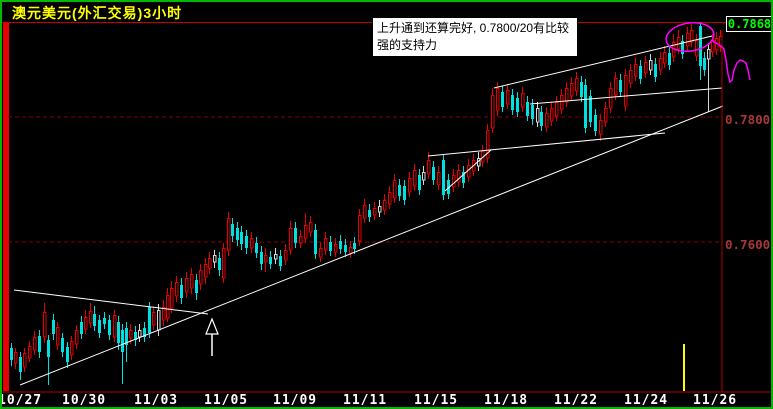 This screenshot has height=409, width=773. I want to click on x-axis-label: 11/22, so click(576, 400).